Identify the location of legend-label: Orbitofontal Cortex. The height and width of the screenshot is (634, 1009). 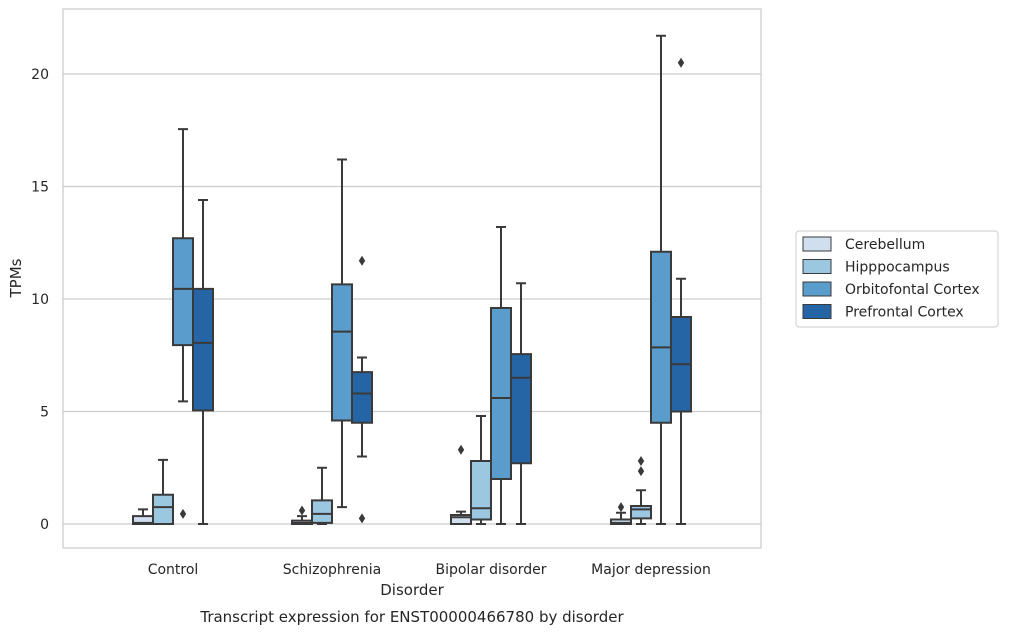
(912, 290).